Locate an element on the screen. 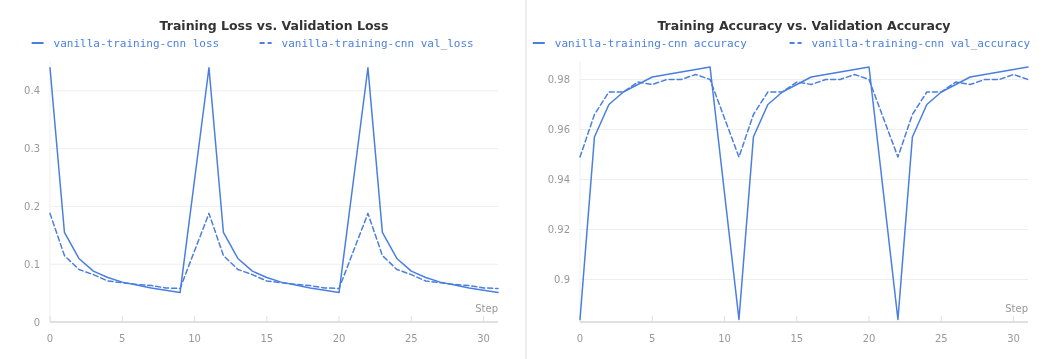  y-tick-label: 0.94 is located at coordinates (558, 179).